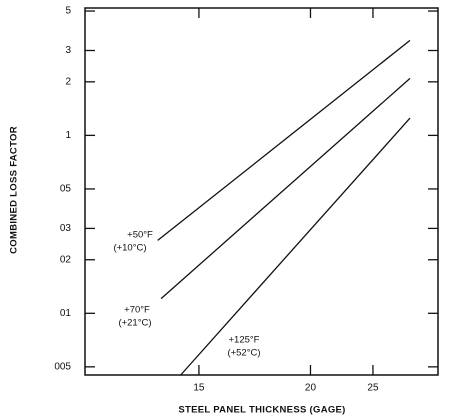 This screenshot has width=452, height=420. What do you see at coordinates (14, 190) in the screenshot?
I see `y-axis-title: COMBINED LOSS FACTOR` at bounding box center [14, 190].